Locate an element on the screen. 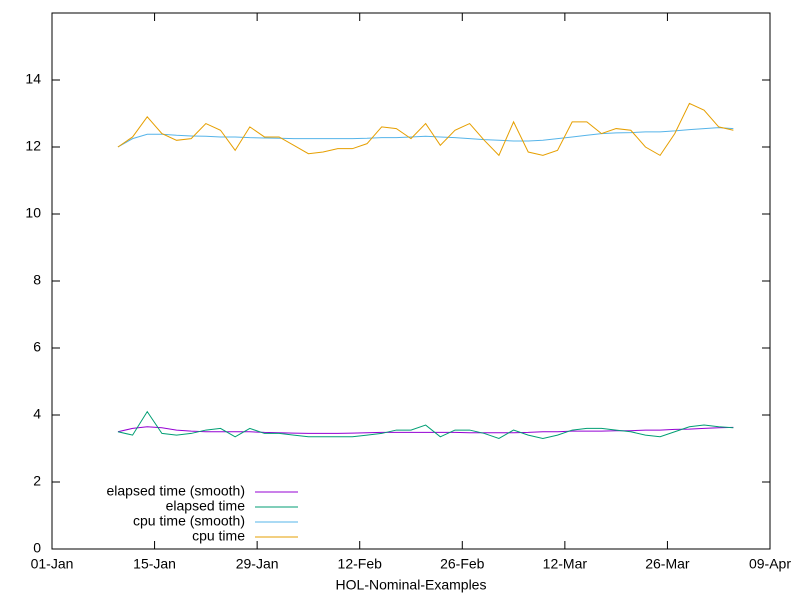 The image size is (800, 600). y-tick-label: 10 is located at coordinates (33, 213).